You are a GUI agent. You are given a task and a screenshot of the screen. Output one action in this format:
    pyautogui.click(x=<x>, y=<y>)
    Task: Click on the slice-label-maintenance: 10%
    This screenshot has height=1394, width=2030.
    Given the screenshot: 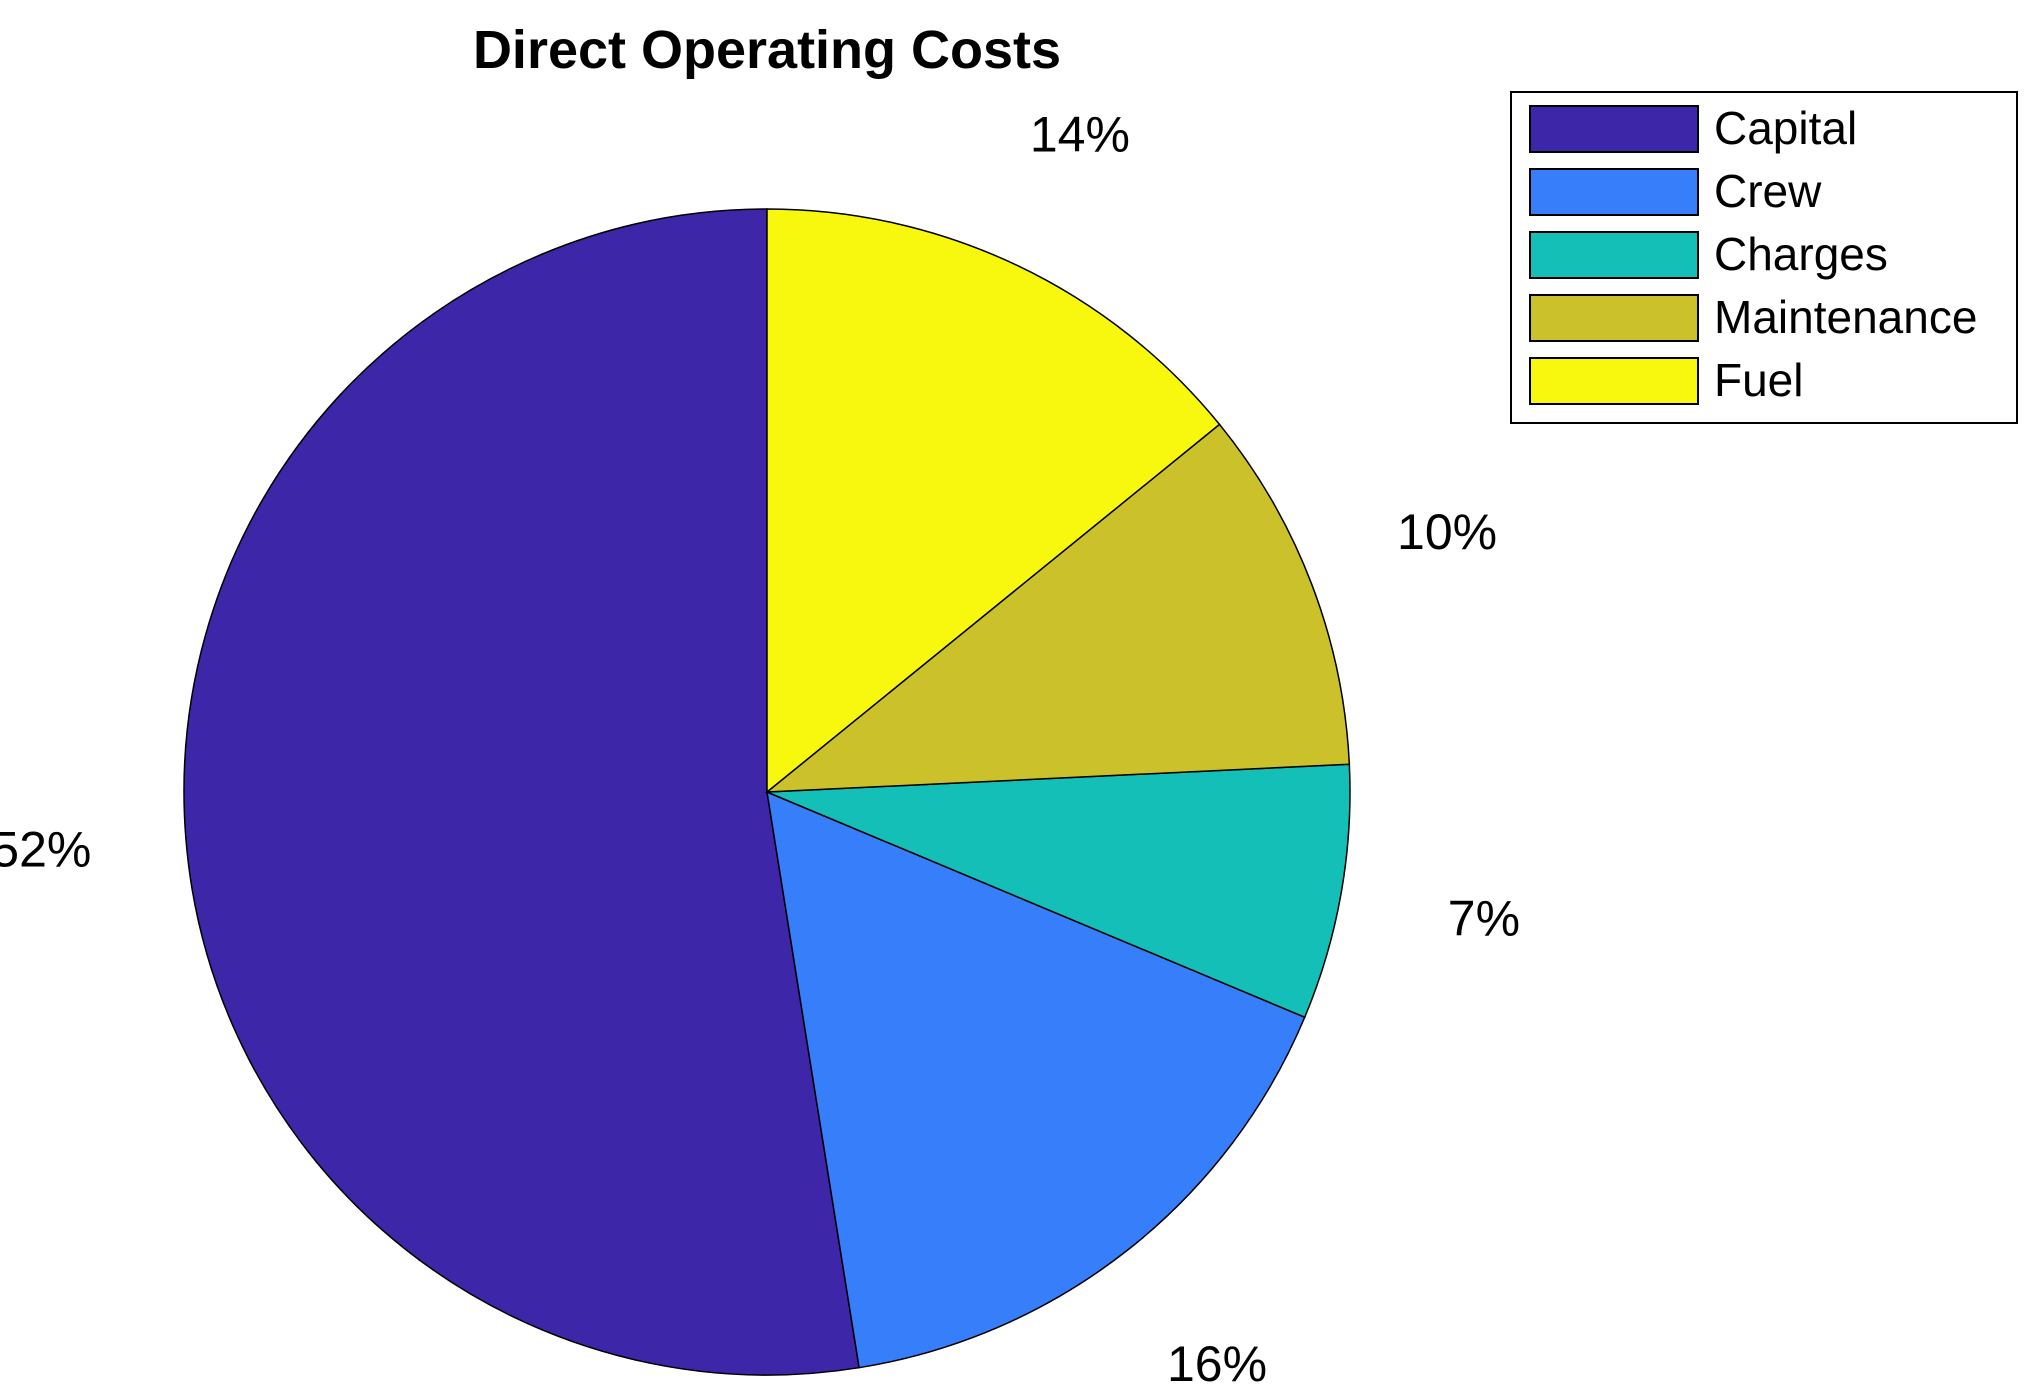 What is the action you would take?
    pyautogui.click(x=1447, y=532)
    